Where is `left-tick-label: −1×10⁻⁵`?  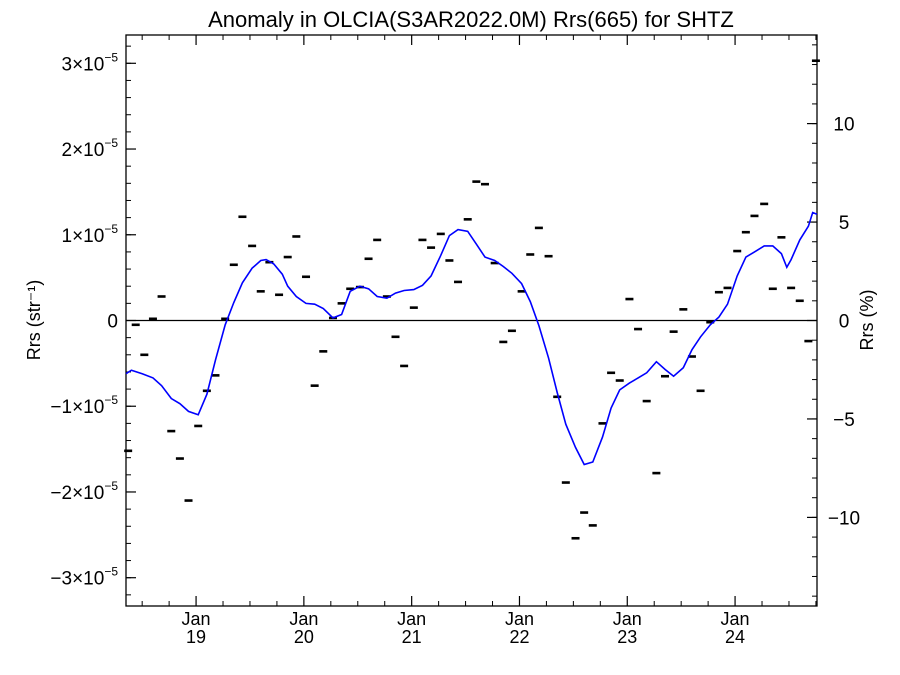
left-tick-label: −1×10⁻⁵ is located at coordinates (84, 405).